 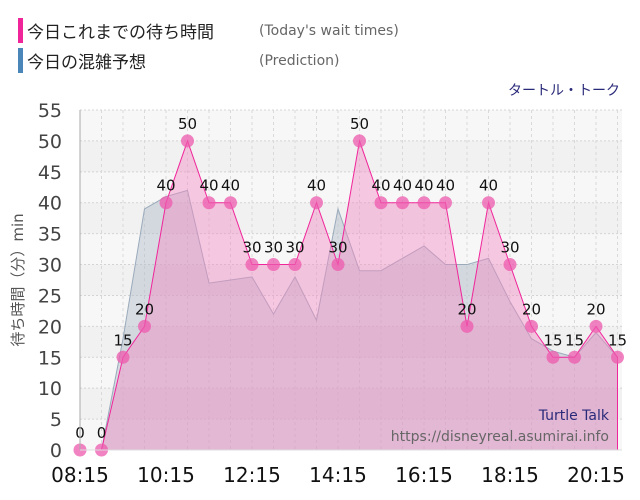 What do you see at coordinates (50, 327) in the screenshot?
I see `y-tick-label: 20` at bounding box center [50, 327].